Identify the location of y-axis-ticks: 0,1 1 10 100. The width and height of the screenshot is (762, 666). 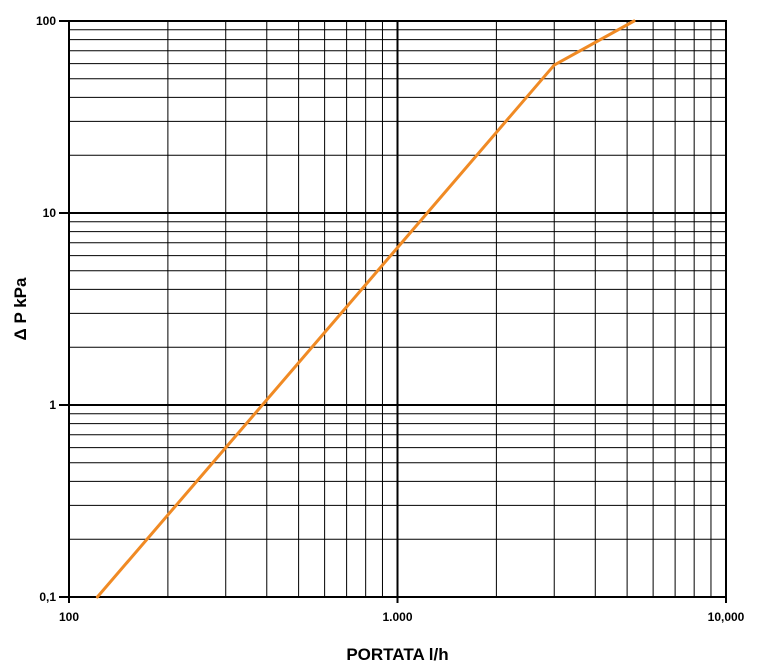
(52, 309).